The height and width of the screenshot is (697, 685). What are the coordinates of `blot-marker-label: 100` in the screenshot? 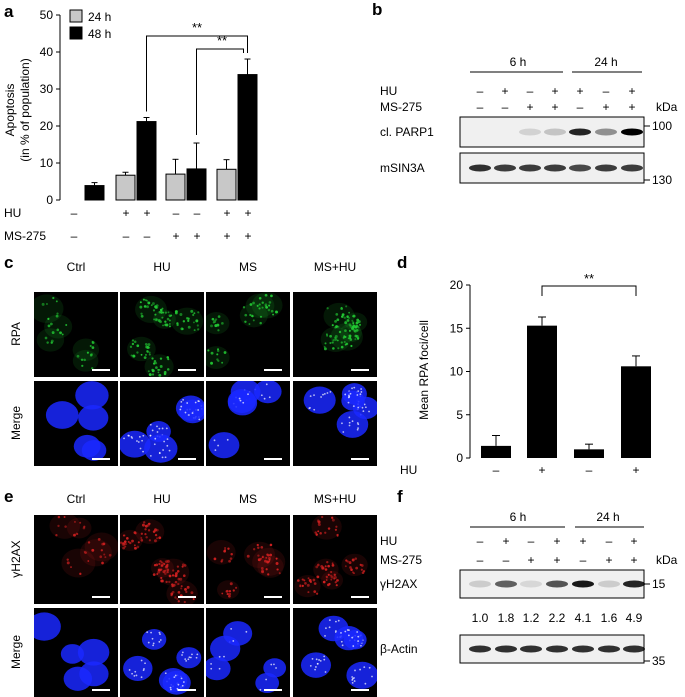 It's located at (662, 126).